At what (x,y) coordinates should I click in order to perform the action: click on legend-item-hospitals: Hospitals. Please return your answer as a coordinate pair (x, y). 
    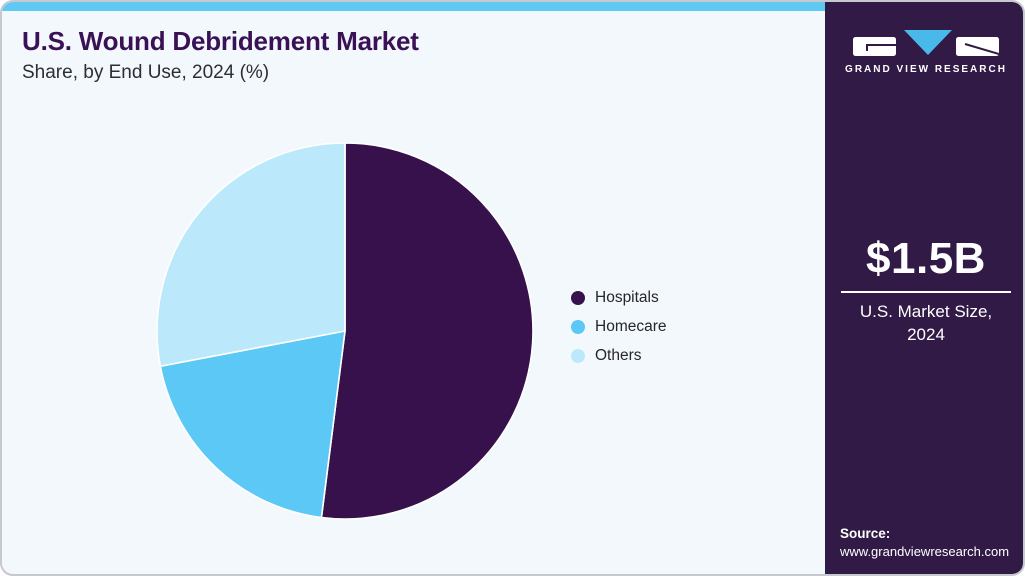
    Looking at the image, I should click on (619, 298).